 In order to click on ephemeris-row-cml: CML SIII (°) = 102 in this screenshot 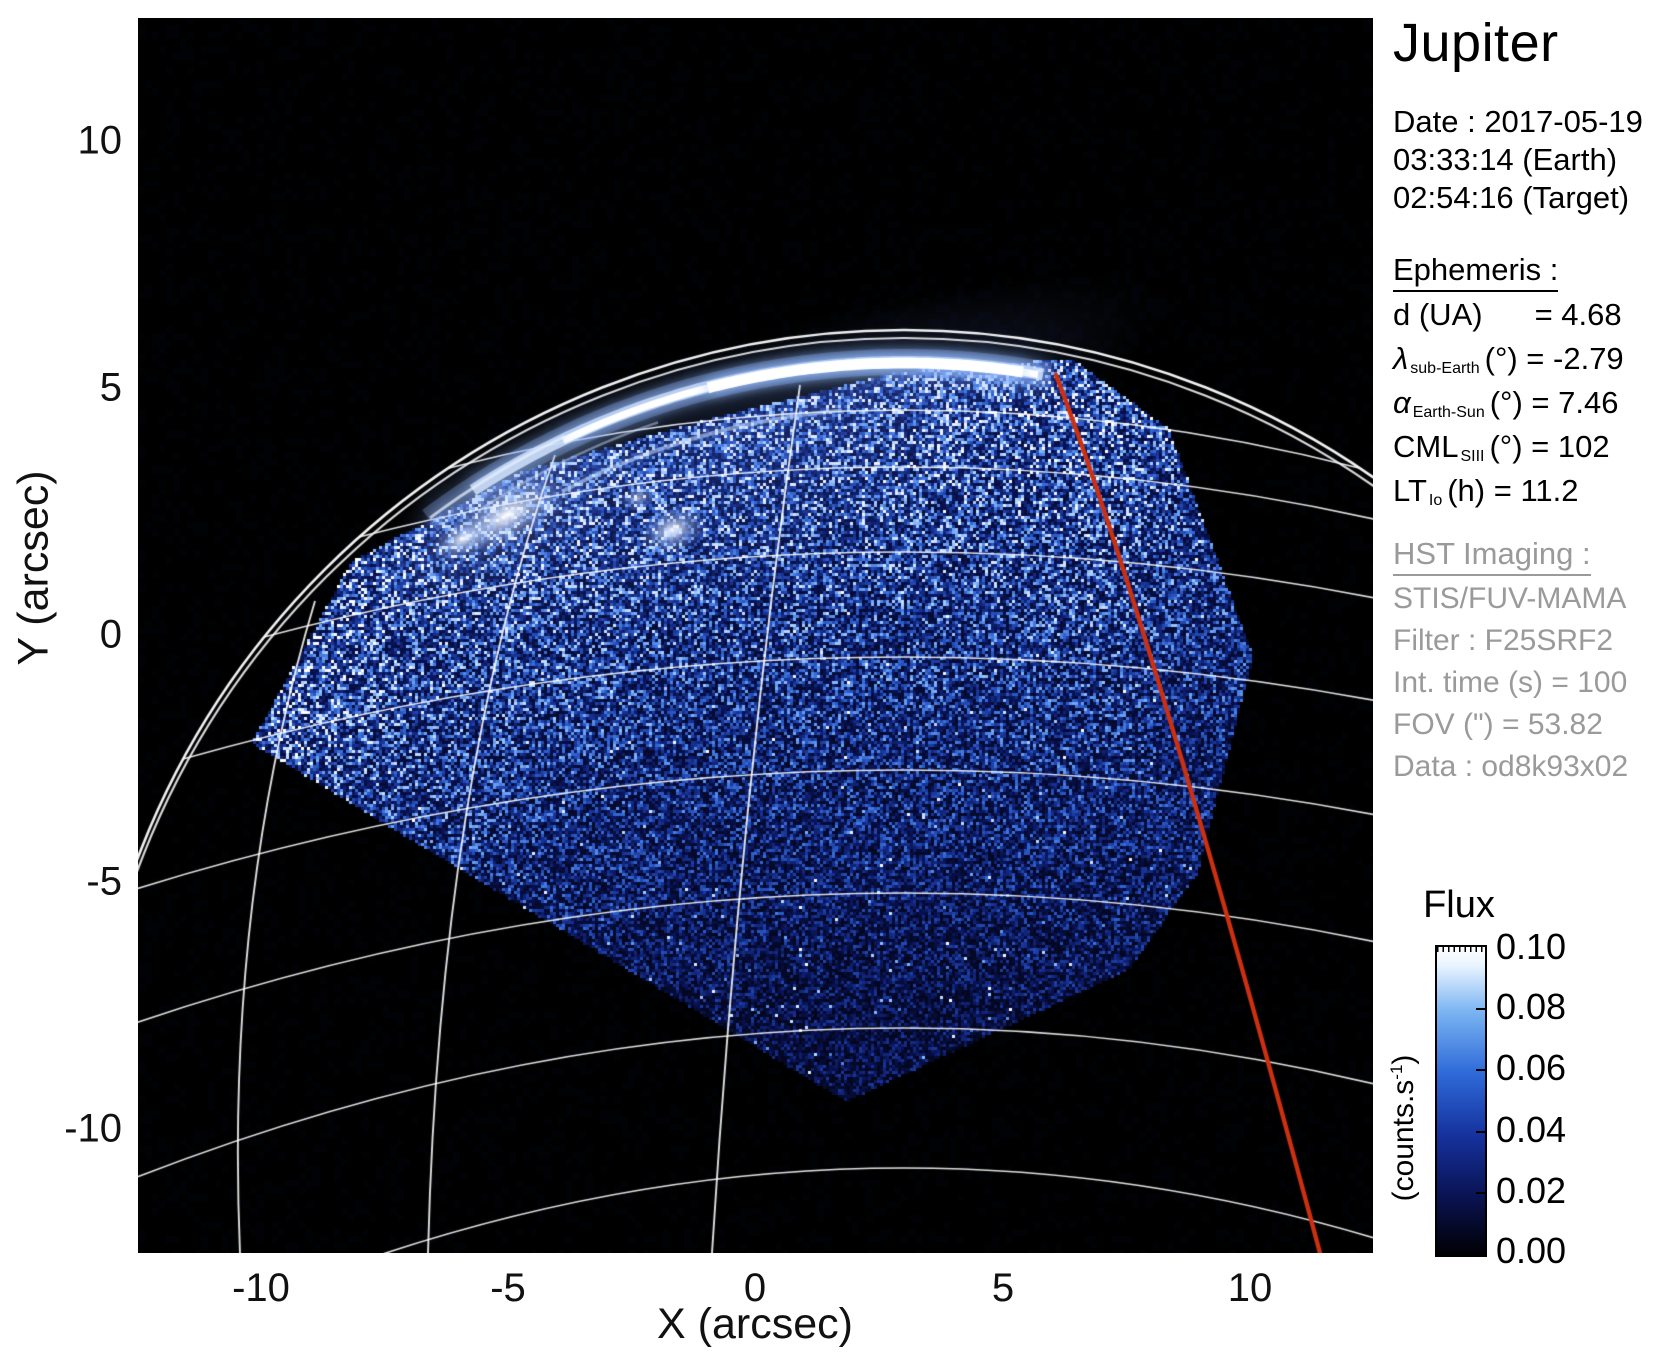, I will do `click(1508, 451)`.